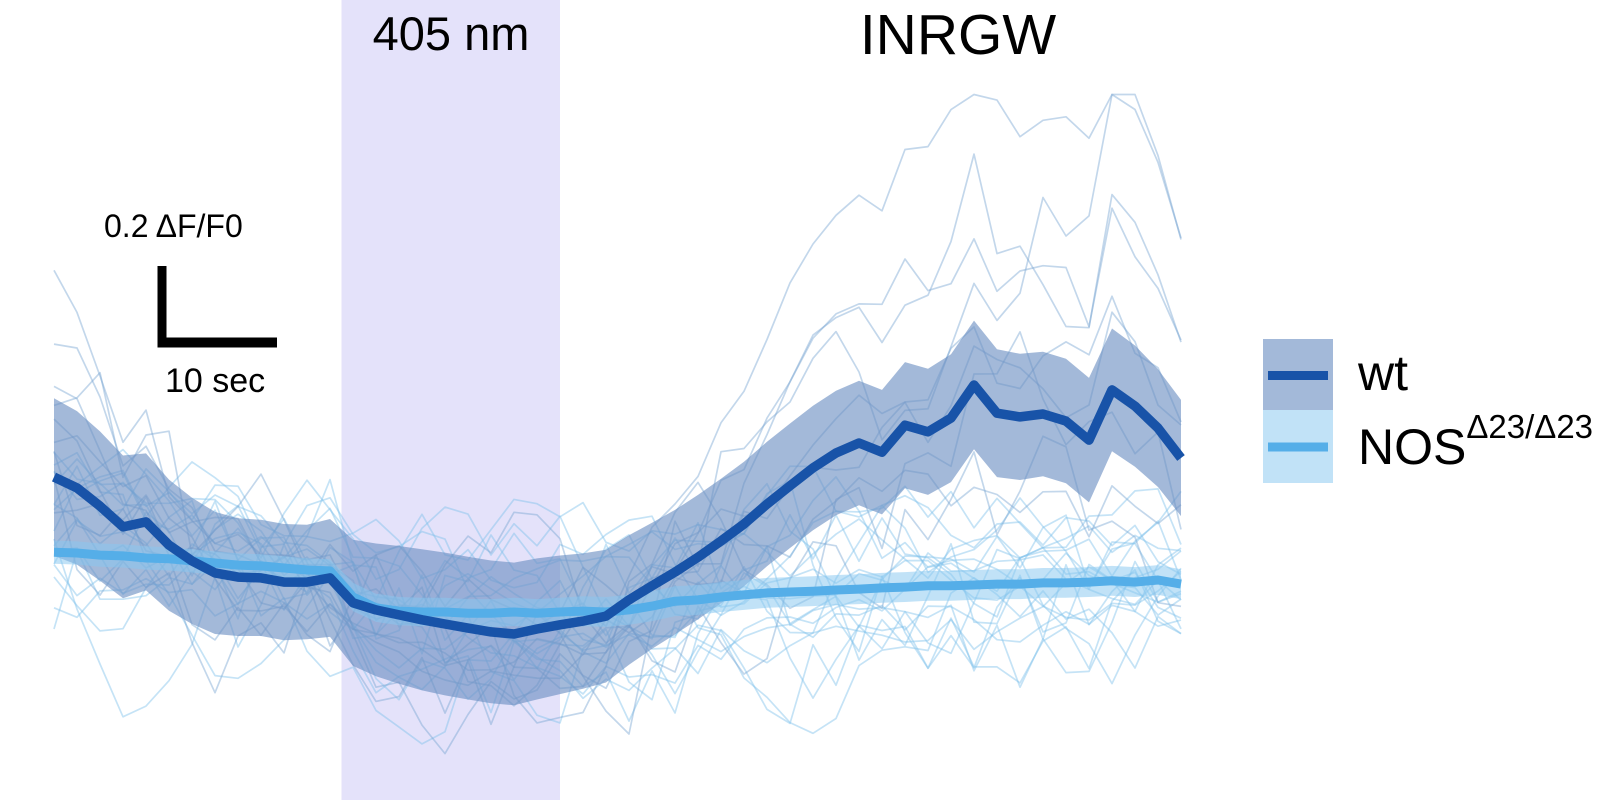 Image resolution: width=1600 pixels, height=800 pixels. Describe the element at coordinates (215, 381) in the screenshot. I see `scalebar-time-label: 10 sec` at that location.